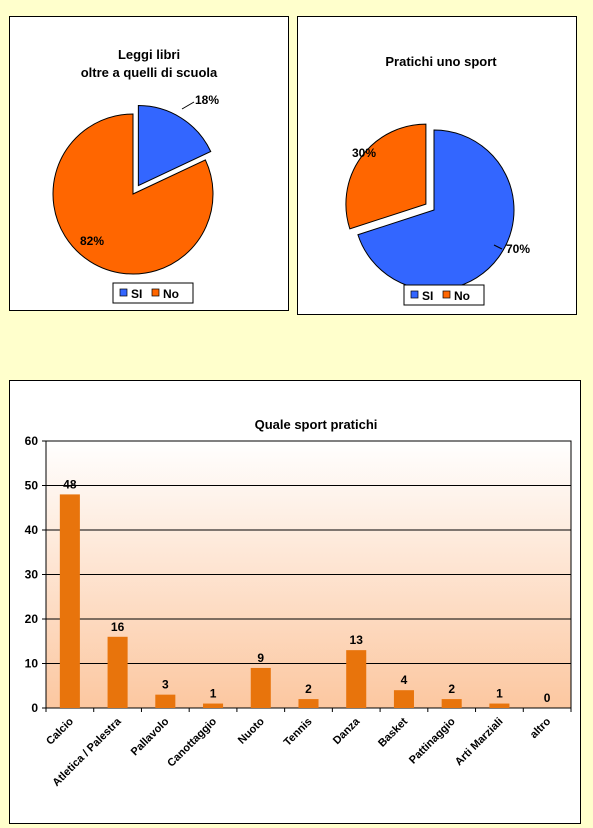 The height and width of the screenshot is (828, 593). Describe the element at coordinates (541, 728) in the screenshot. I see `x-tick-label: altro` at that location.